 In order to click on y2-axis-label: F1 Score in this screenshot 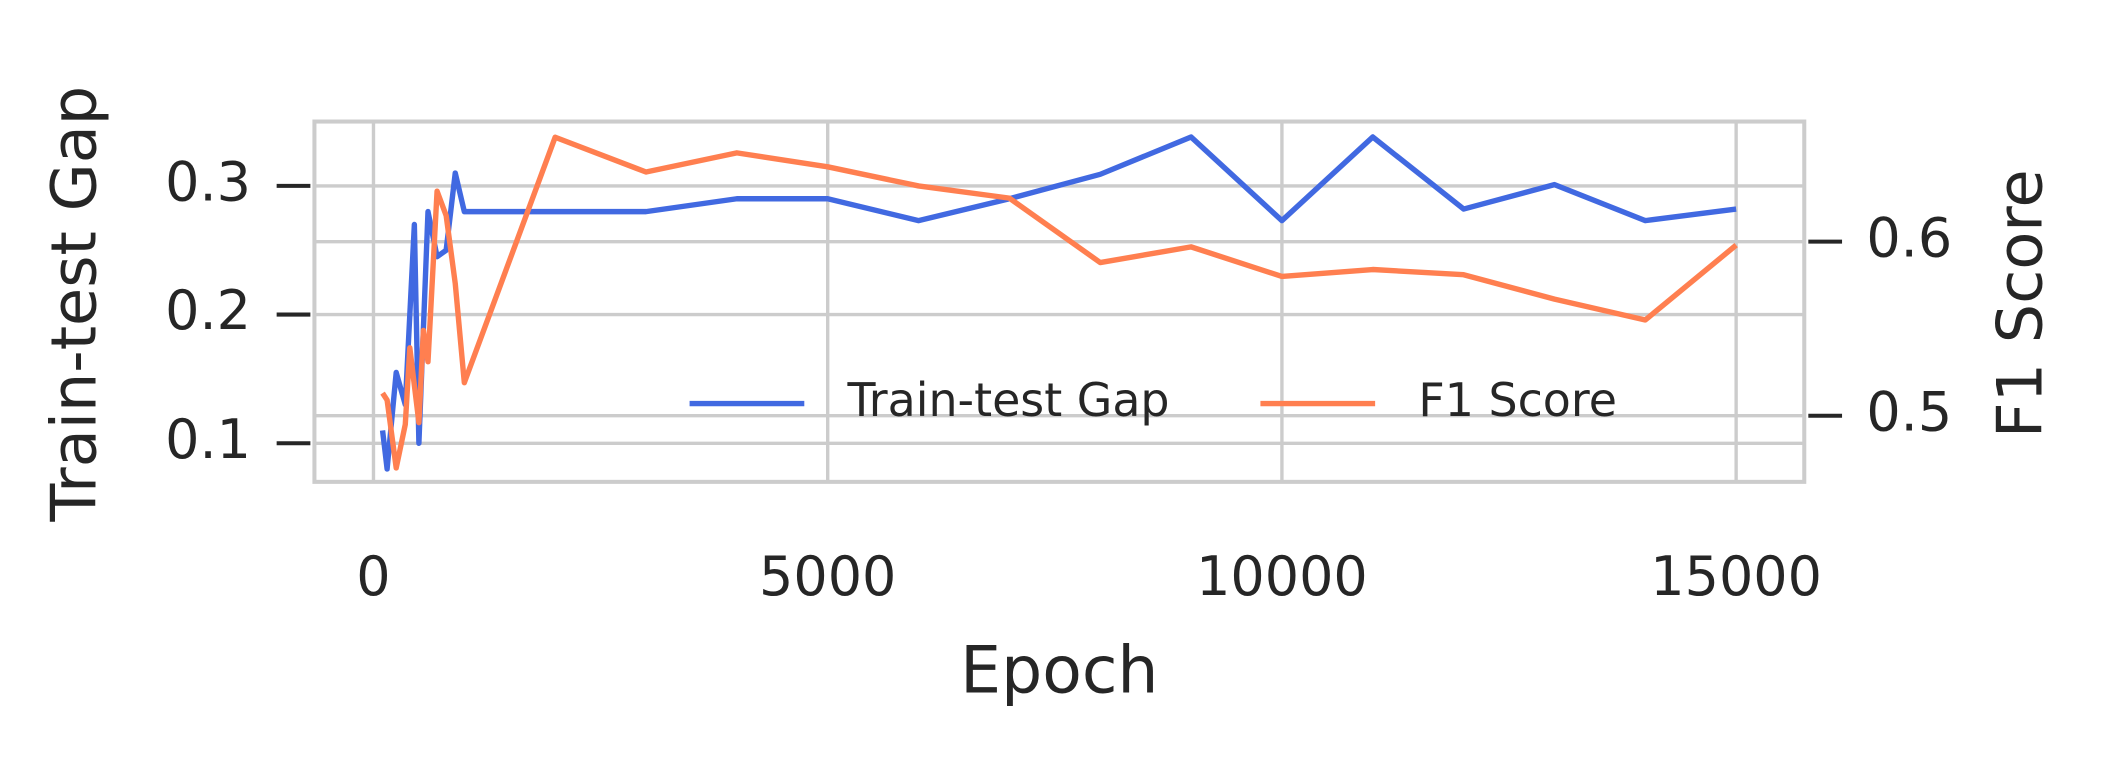, I will do `click(2019, 303)`.